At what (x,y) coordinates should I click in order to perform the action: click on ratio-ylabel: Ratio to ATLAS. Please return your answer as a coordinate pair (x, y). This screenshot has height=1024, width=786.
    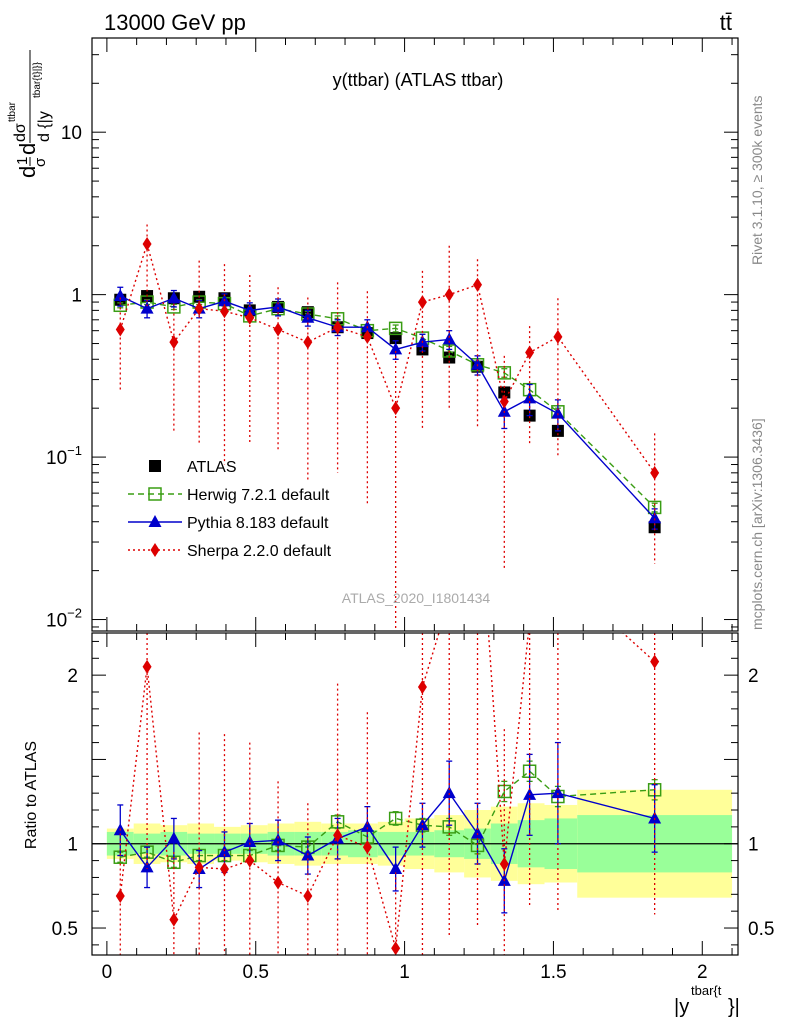
    Looking at the image, I should click on (31, 795).